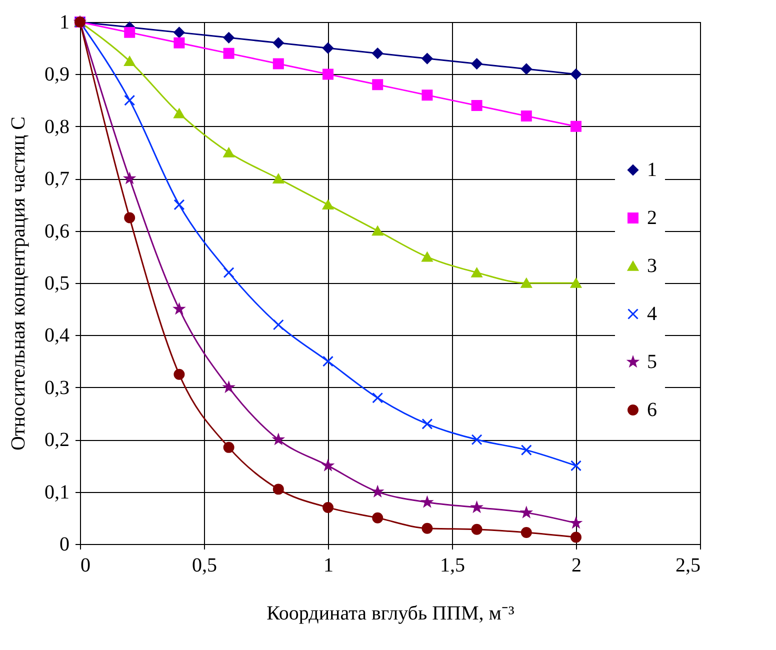 This screenshot has width=776, height=650. What do you see at coordinates (57, 179) in the screenshot?
I see `y-tick-label: 0,7` at bounding box center [57, 179].